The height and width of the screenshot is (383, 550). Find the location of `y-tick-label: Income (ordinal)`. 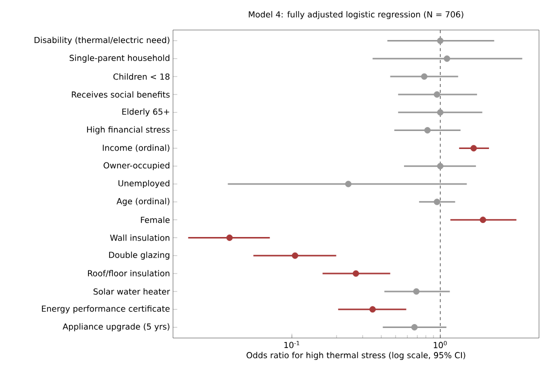

y-tick-label: Income (ordinal) is located at coordinates (136, 148).